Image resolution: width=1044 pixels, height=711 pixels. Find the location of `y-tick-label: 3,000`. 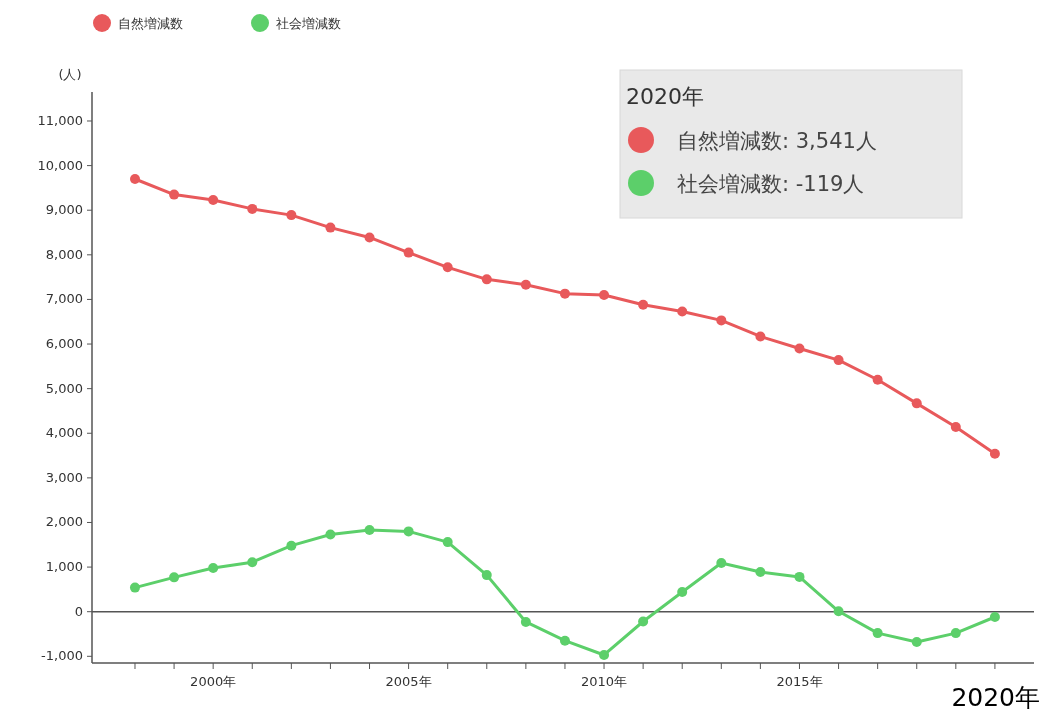

y-tick-label: 3,000 is located at coordinates (64, 477).